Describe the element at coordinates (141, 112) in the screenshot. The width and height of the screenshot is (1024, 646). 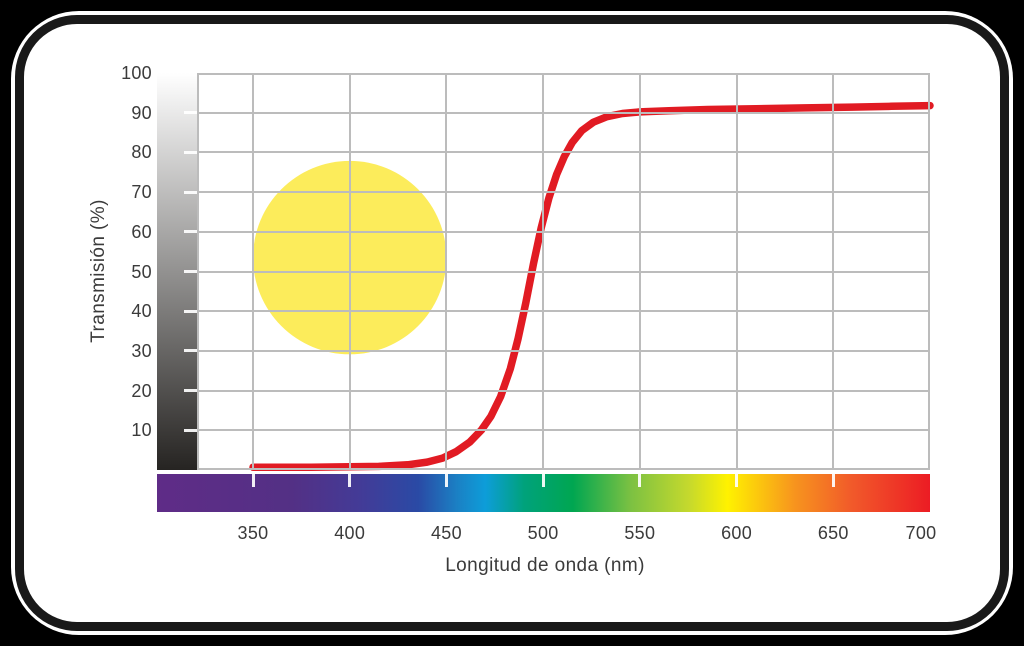
I see `y-tick-label: 90` at that location.